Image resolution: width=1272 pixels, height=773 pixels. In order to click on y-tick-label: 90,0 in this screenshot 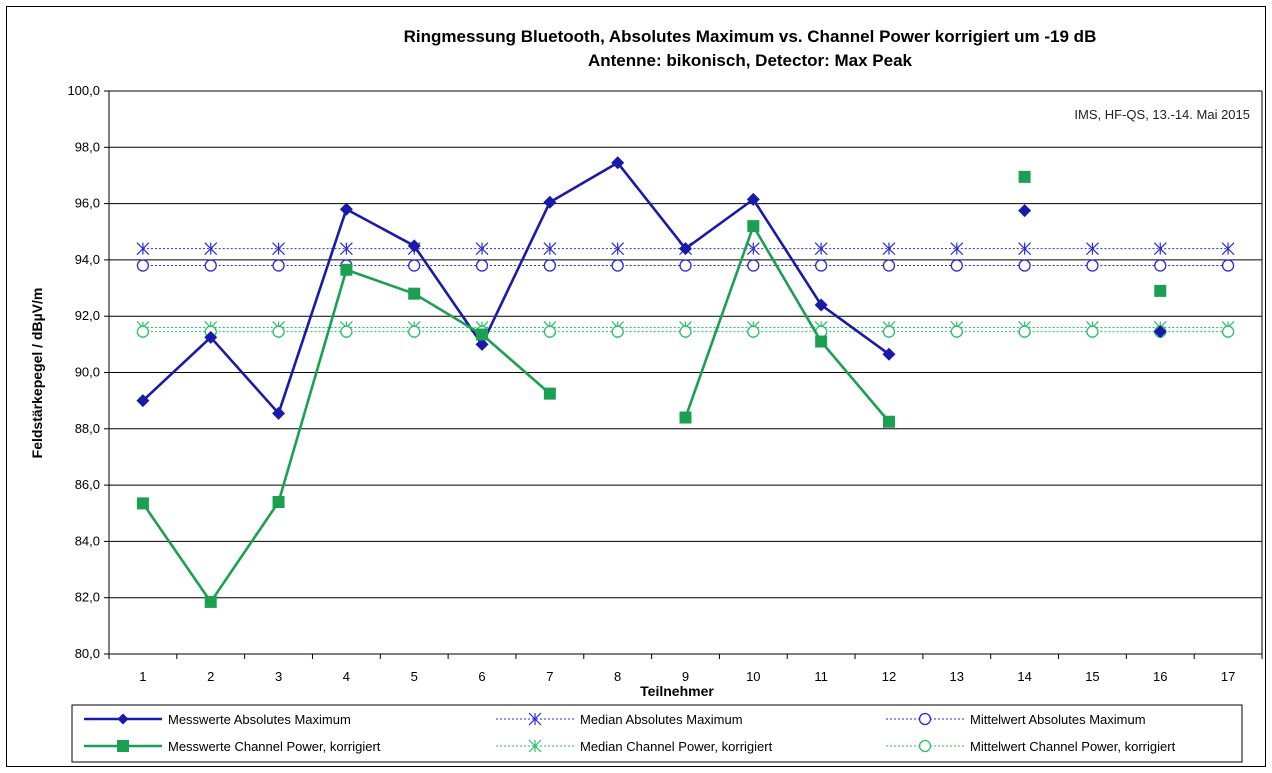, I will do `click(87, 372)`.